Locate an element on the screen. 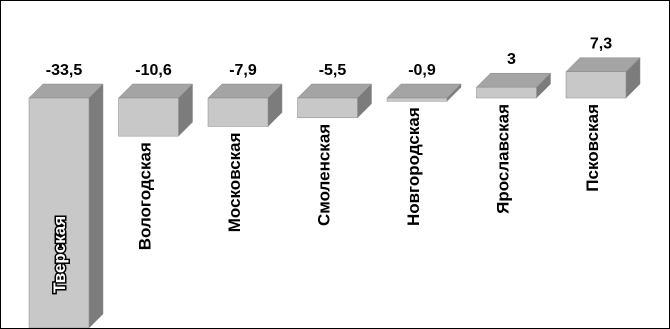 This screenshot has width=670, height=329. data-label-6: 7,3 is located at coordinates (601, 44).